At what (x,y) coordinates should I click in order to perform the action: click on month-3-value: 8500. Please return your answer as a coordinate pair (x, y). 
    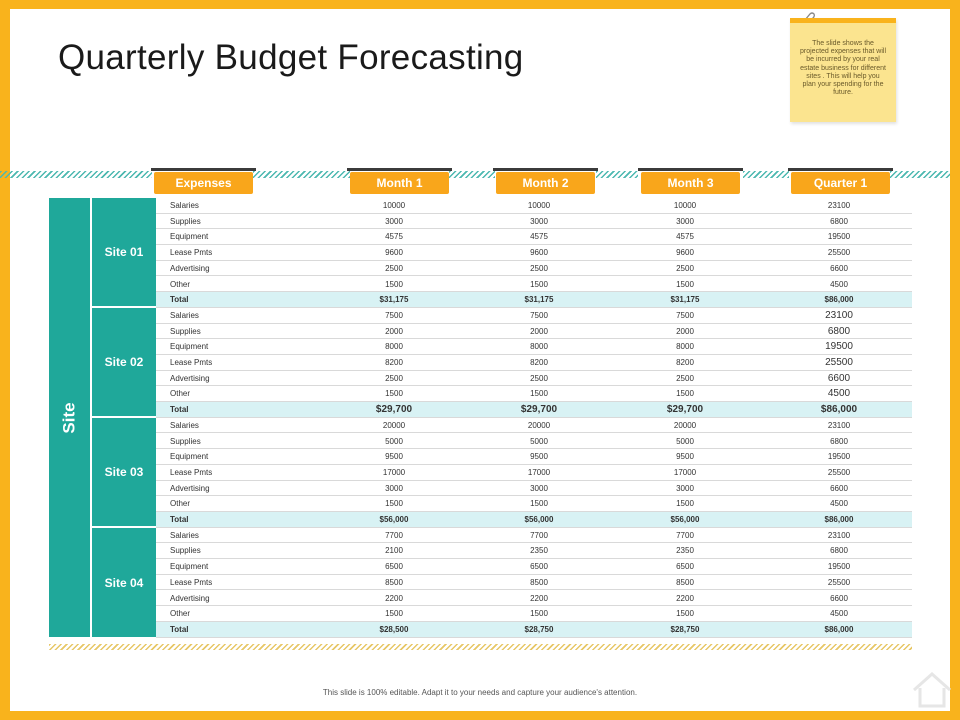
    Looking at the image, I should click on (685, 582).